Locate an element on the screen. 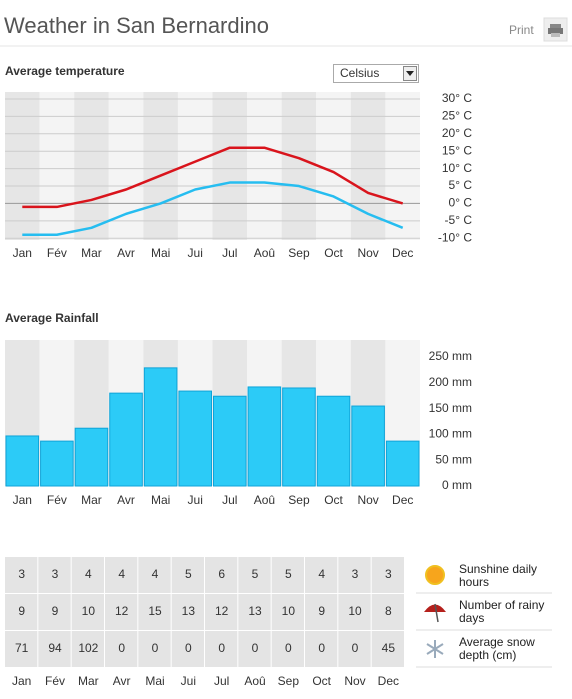 The height and width of the screenshot is (699, 572). x-tick-label: Mar is located at coordinates (91, 500).